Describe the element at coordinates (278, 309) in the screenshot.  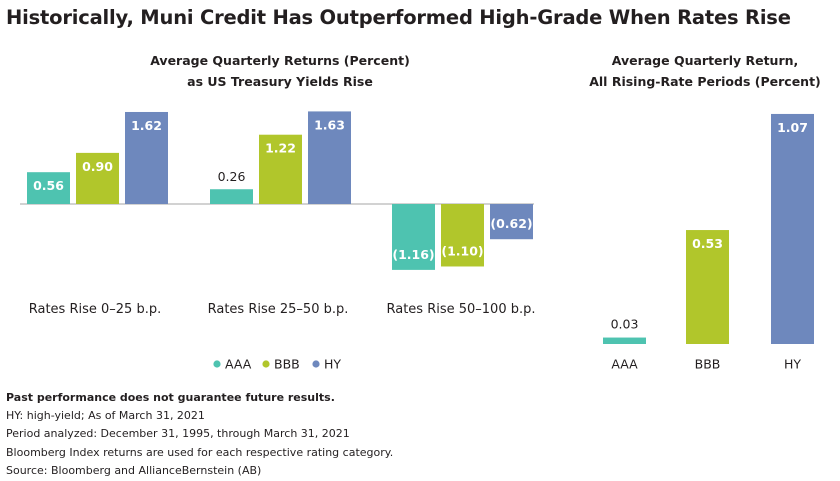
I see `category-label: Rates Rise 25–50 b.p.` at that location.